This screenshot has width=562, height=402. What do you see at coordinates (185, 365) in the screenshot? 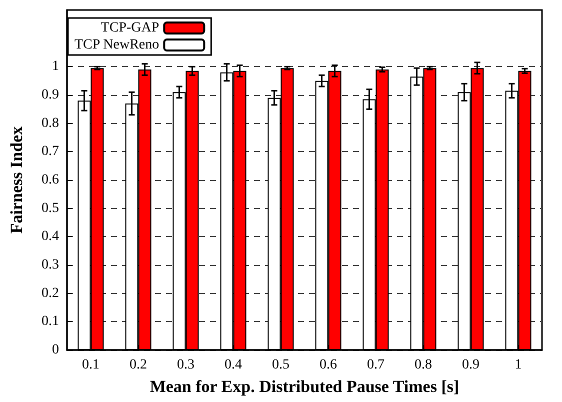
I see `x-tick-label: 0.3` at bounding box center [185, 365].